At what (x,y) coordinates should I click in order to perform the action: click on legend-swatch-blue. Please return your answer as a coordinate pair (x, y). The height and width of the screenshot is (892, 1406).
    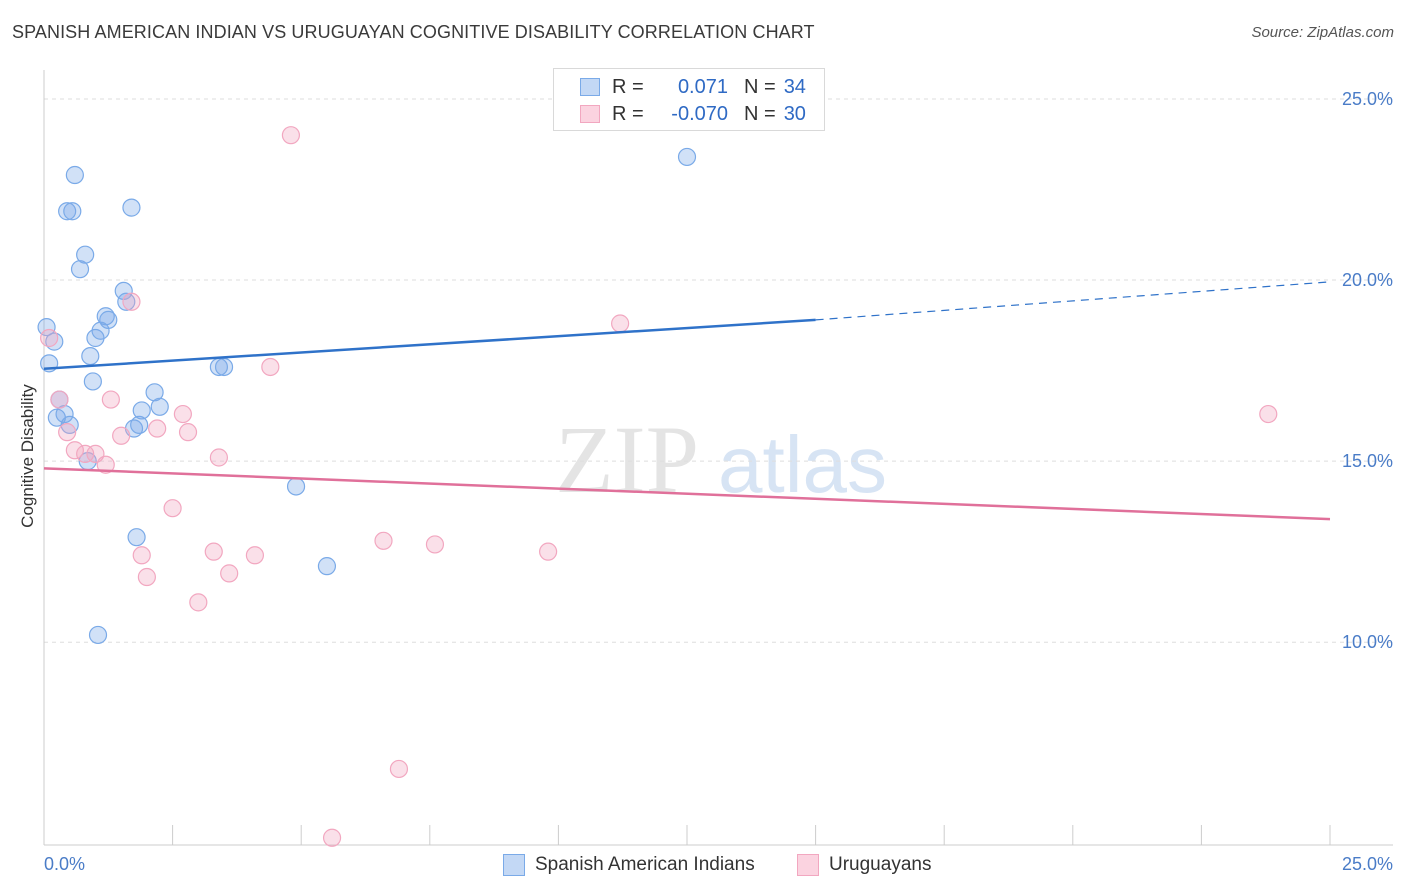
    Looking at the image, I should click on (590, 87).